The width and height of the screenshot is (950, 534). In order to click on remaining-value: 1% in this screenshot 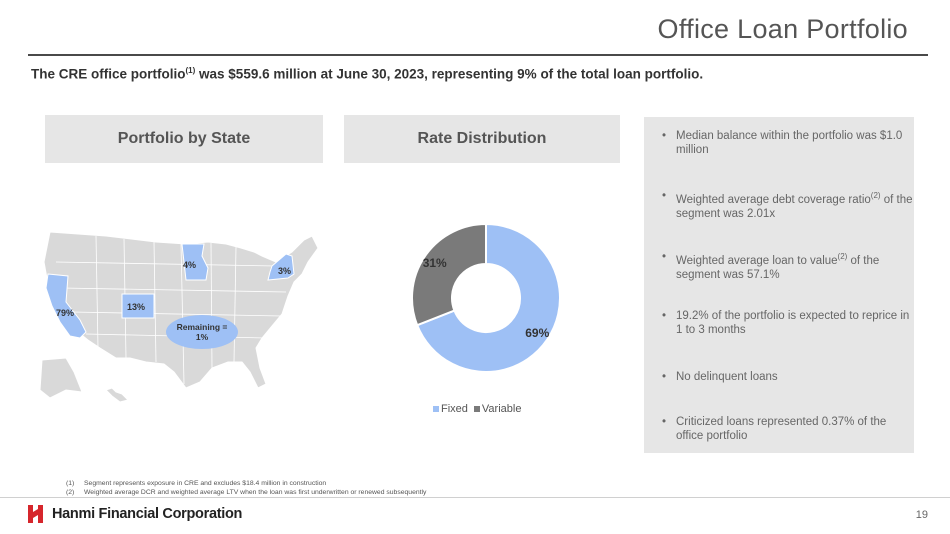, I will do `click(202, 337)`.